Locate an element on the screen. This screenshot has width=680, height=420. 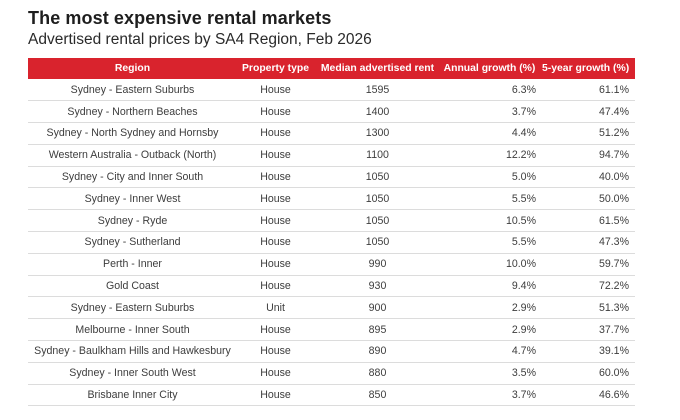
annual-growth-cell: 9.4% is located at coordinates (490, 286).